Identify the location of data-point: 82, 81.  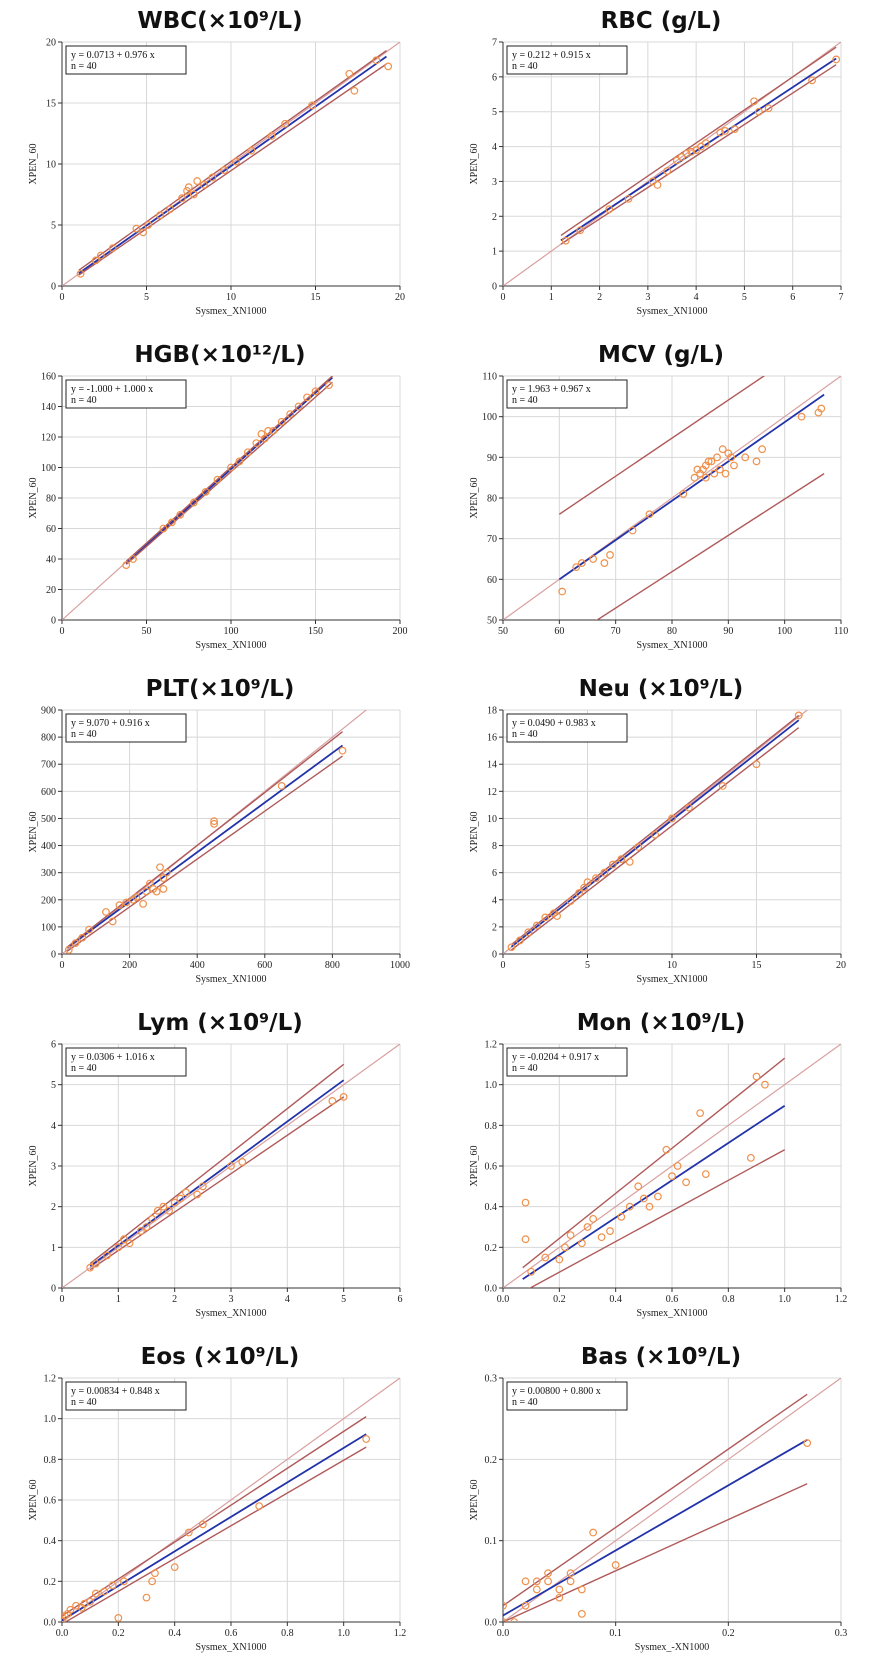
(683, 494).